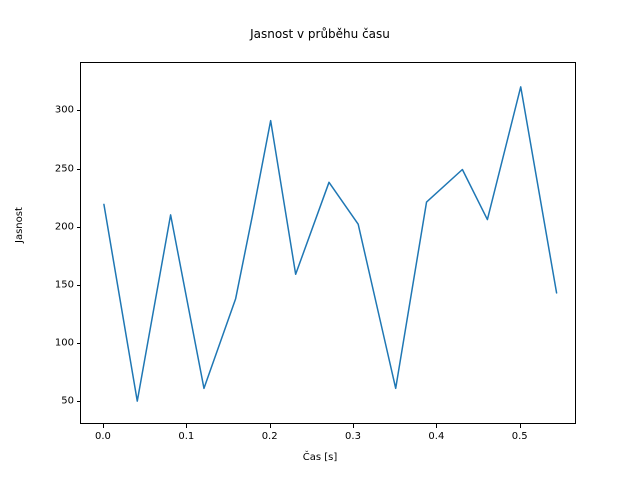  Describe the element at coordinates (269, 436) in the screenshot. I see `x-tick-label: 0.2` at that location.